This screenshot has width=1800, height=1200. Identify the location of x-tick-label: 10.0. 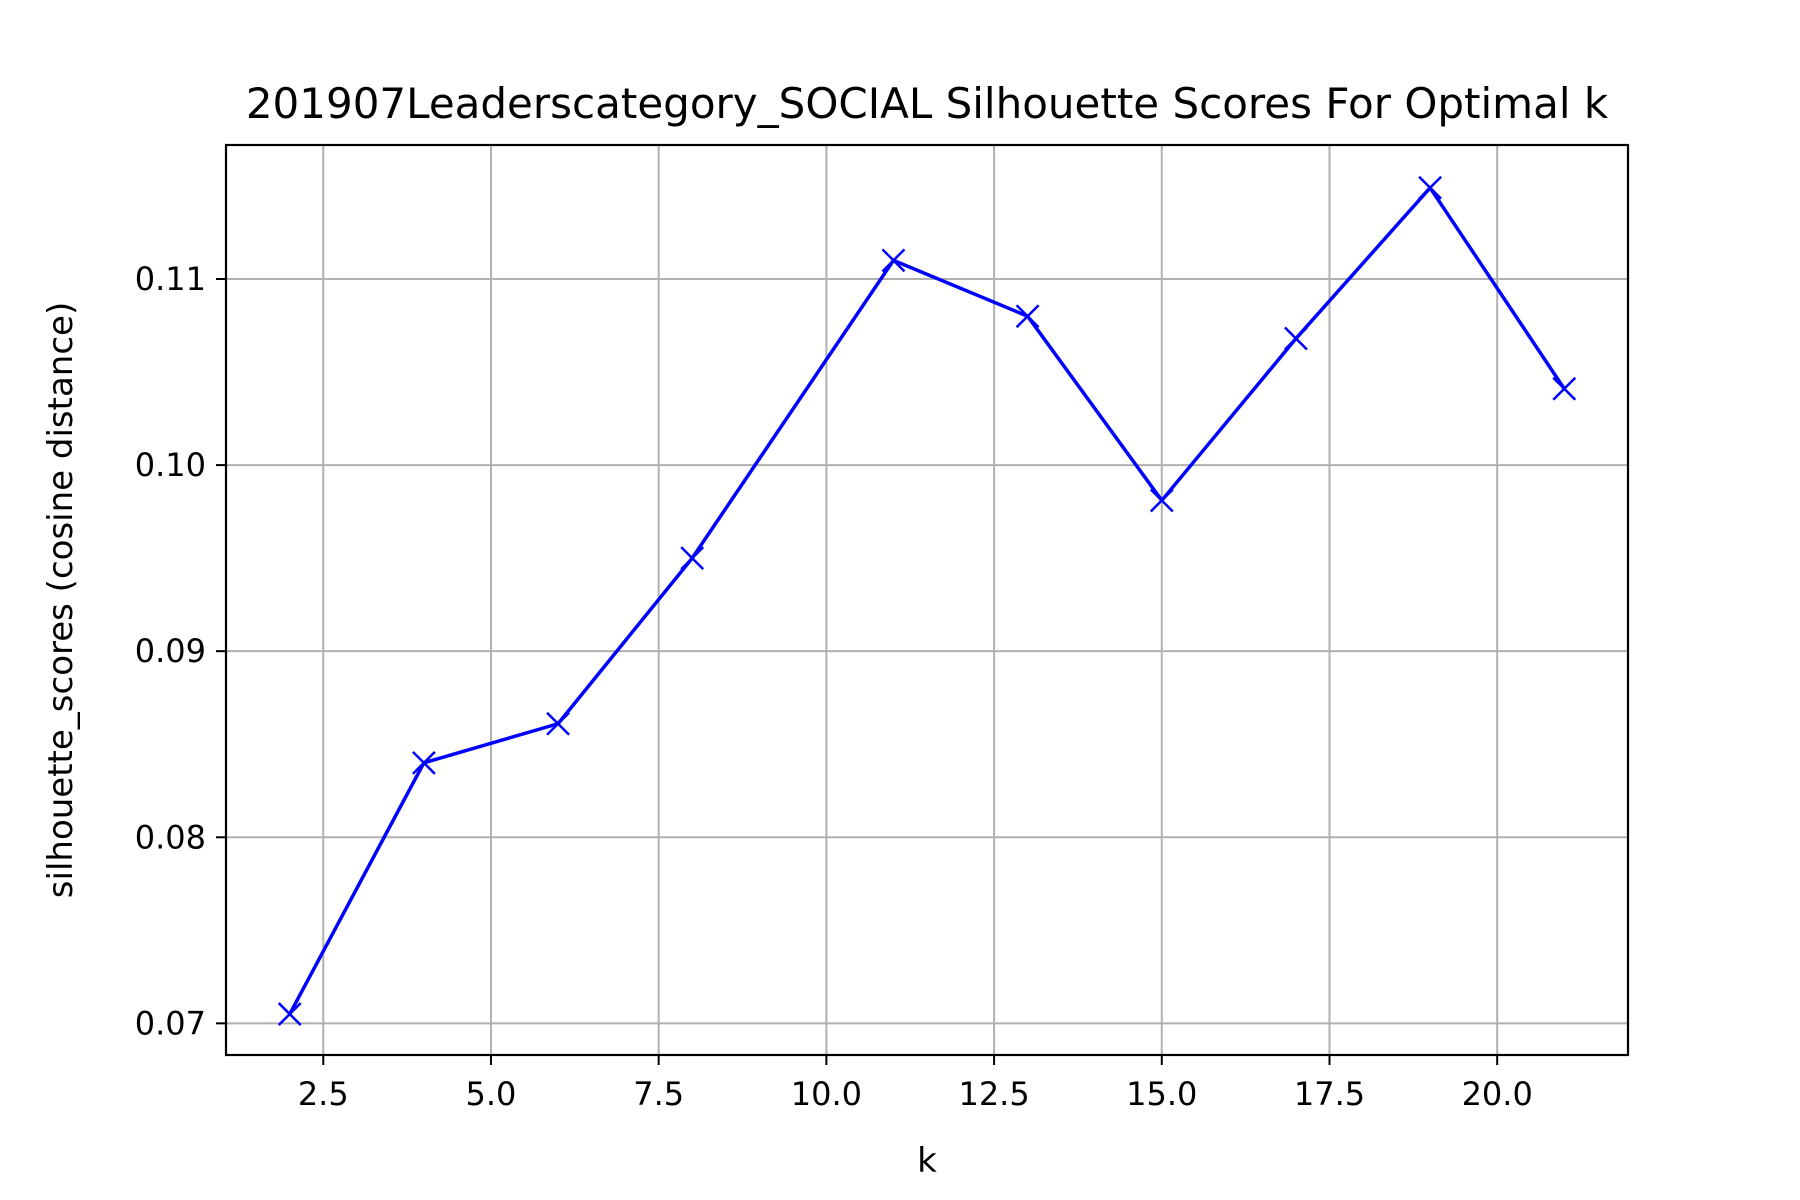
(826, 1094).